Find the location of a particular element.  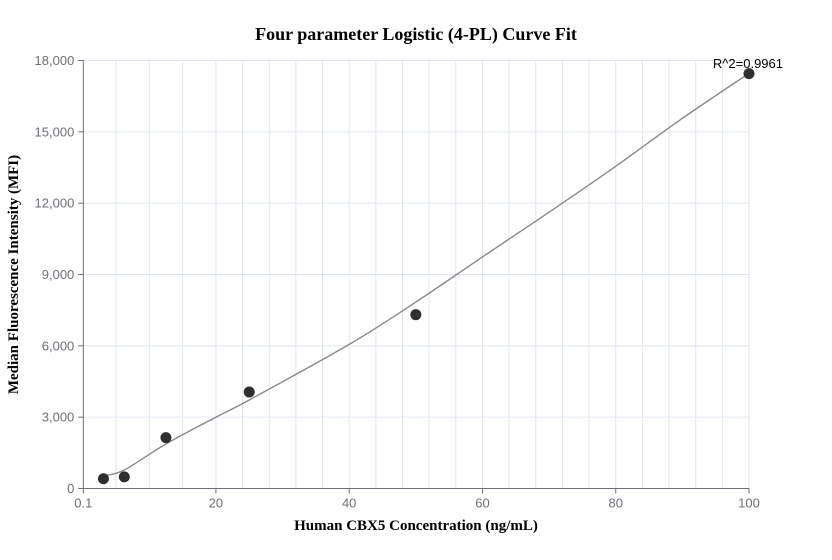

y-tick-label: 9,000 is located at coordinates (58, 274).